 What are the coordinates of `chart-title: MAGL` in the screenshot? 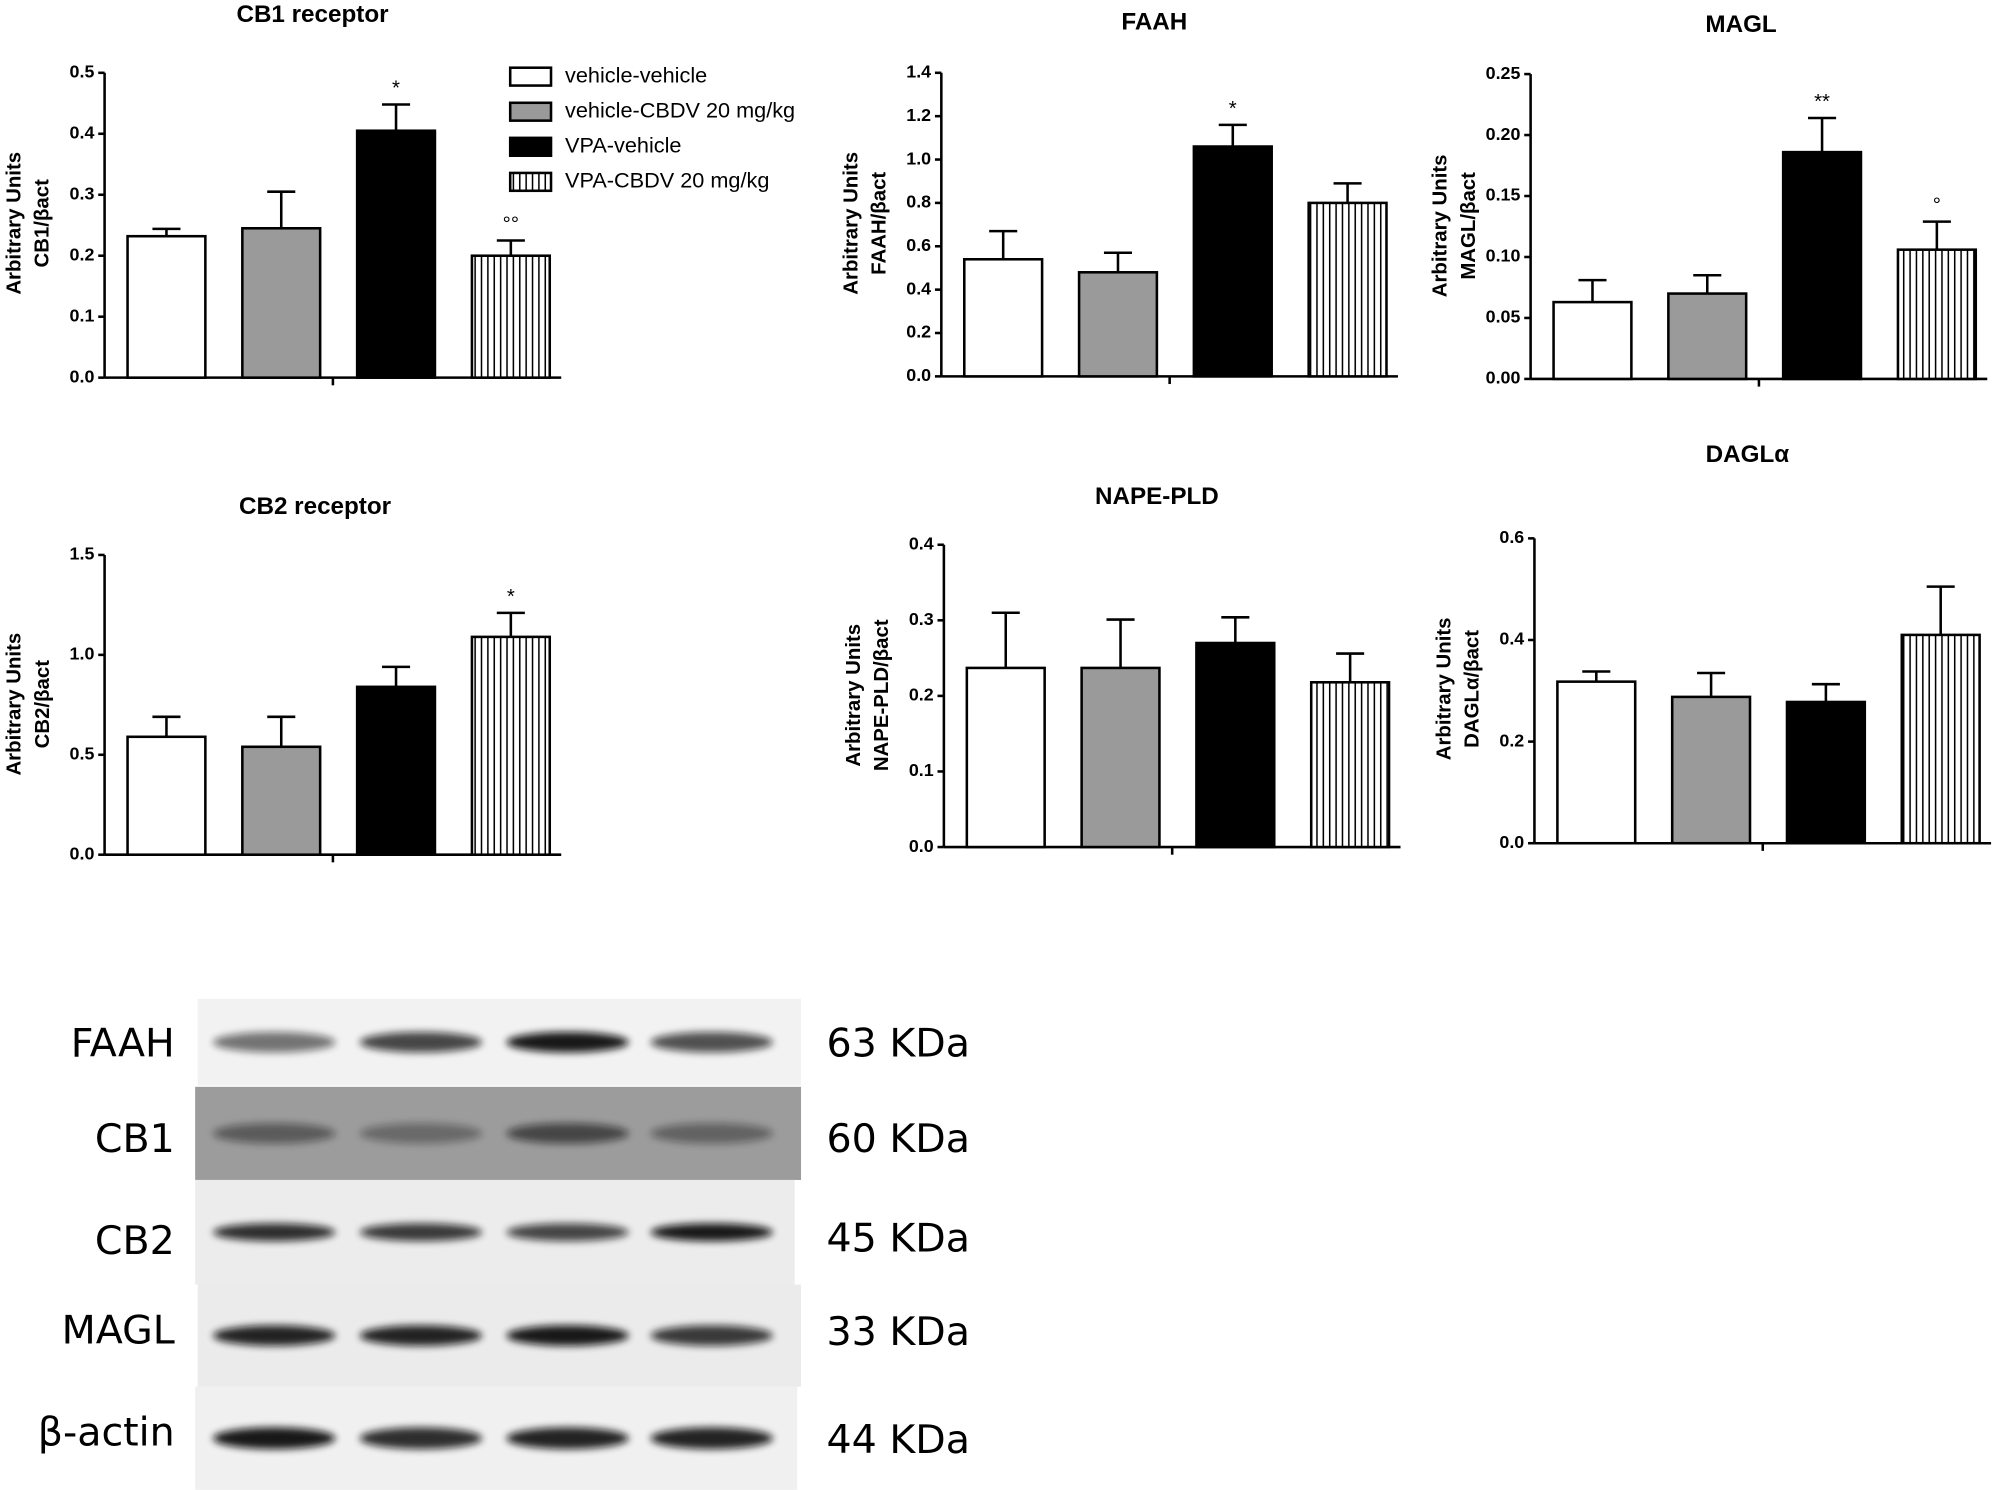 It's located at (1741, 24).